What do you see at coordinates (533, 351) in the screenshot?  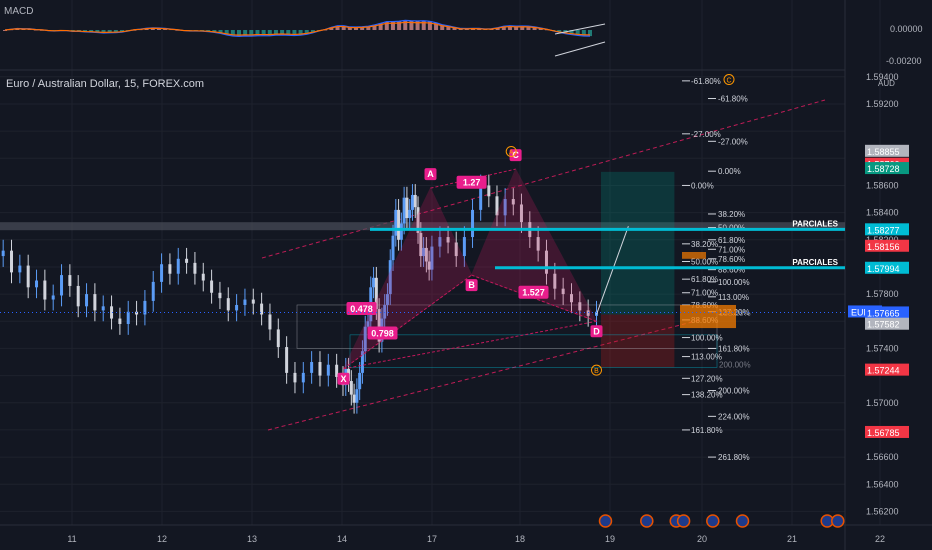 I see `range-box` at bounding box center [533, 351].